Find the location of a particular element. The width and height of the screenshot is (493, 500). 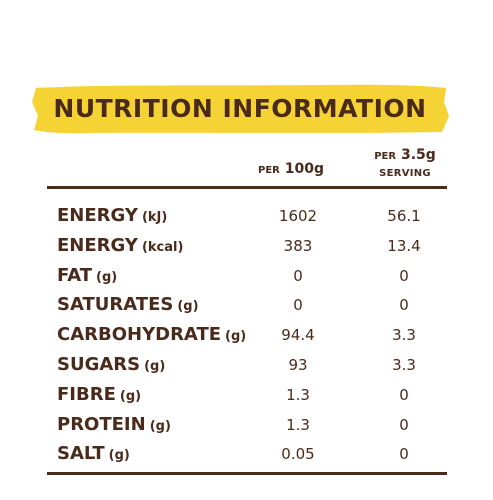

page-title: NUTRITION INFORMATION is located at coordinates (240, 108).